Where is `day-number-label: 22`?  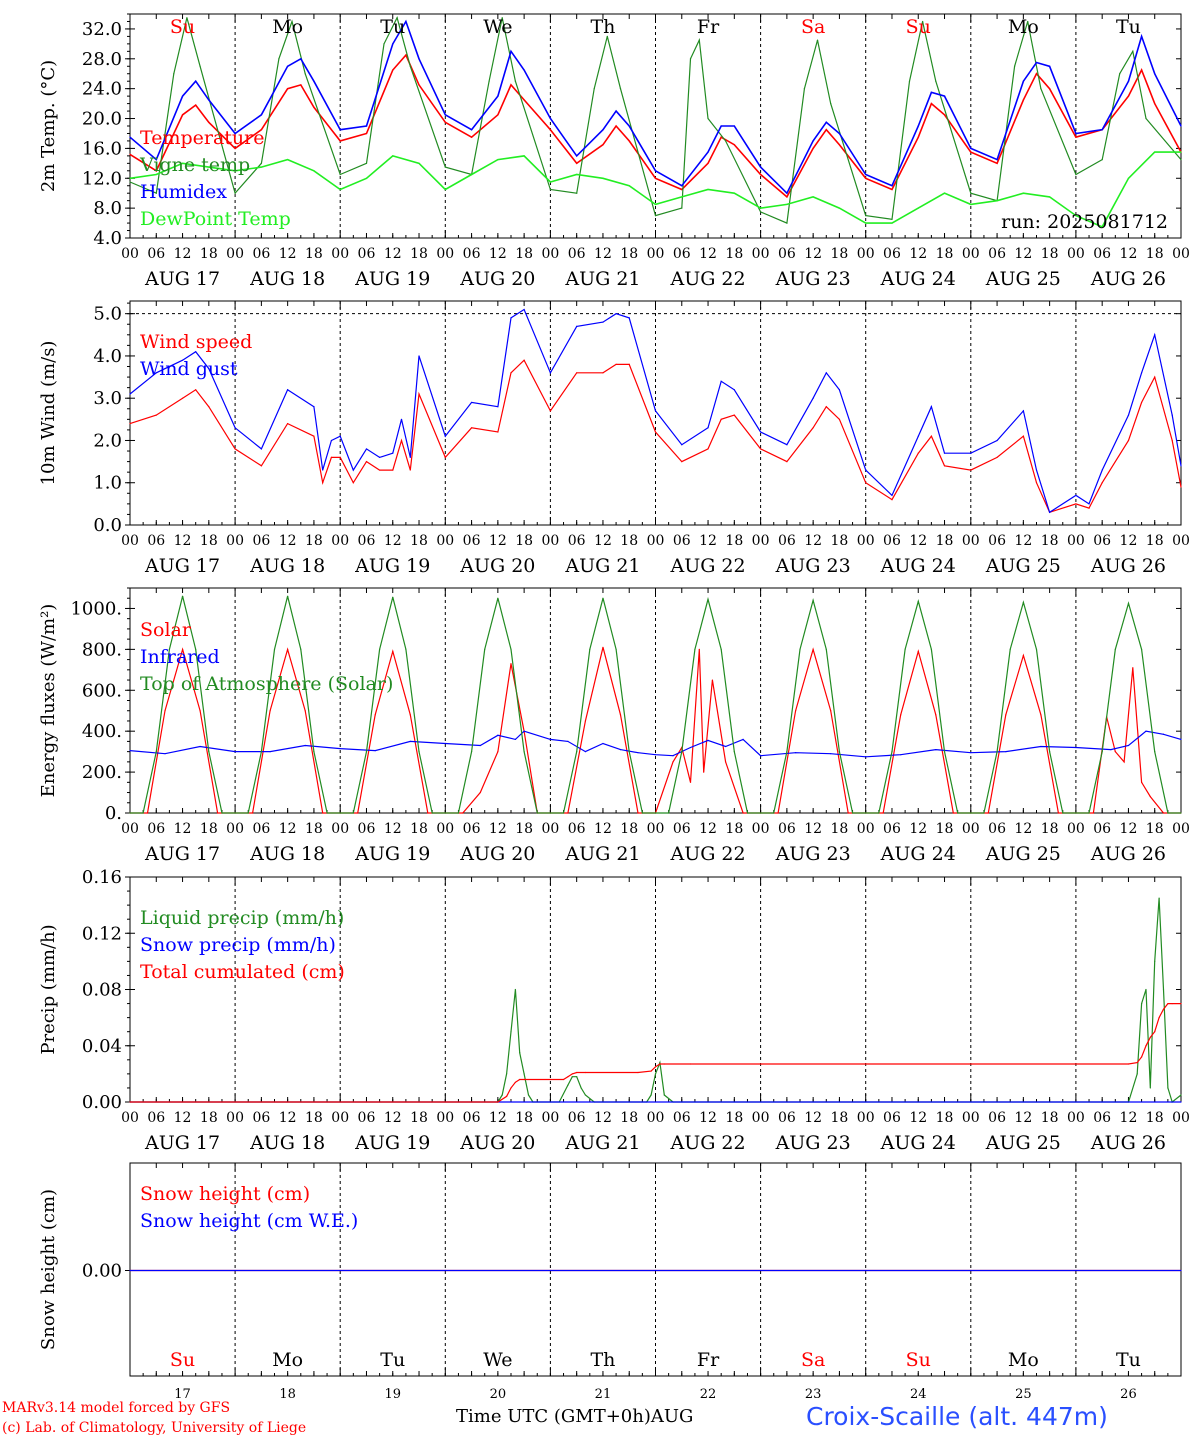
day-number-label: 22 is located at coordinates (708, 1393).